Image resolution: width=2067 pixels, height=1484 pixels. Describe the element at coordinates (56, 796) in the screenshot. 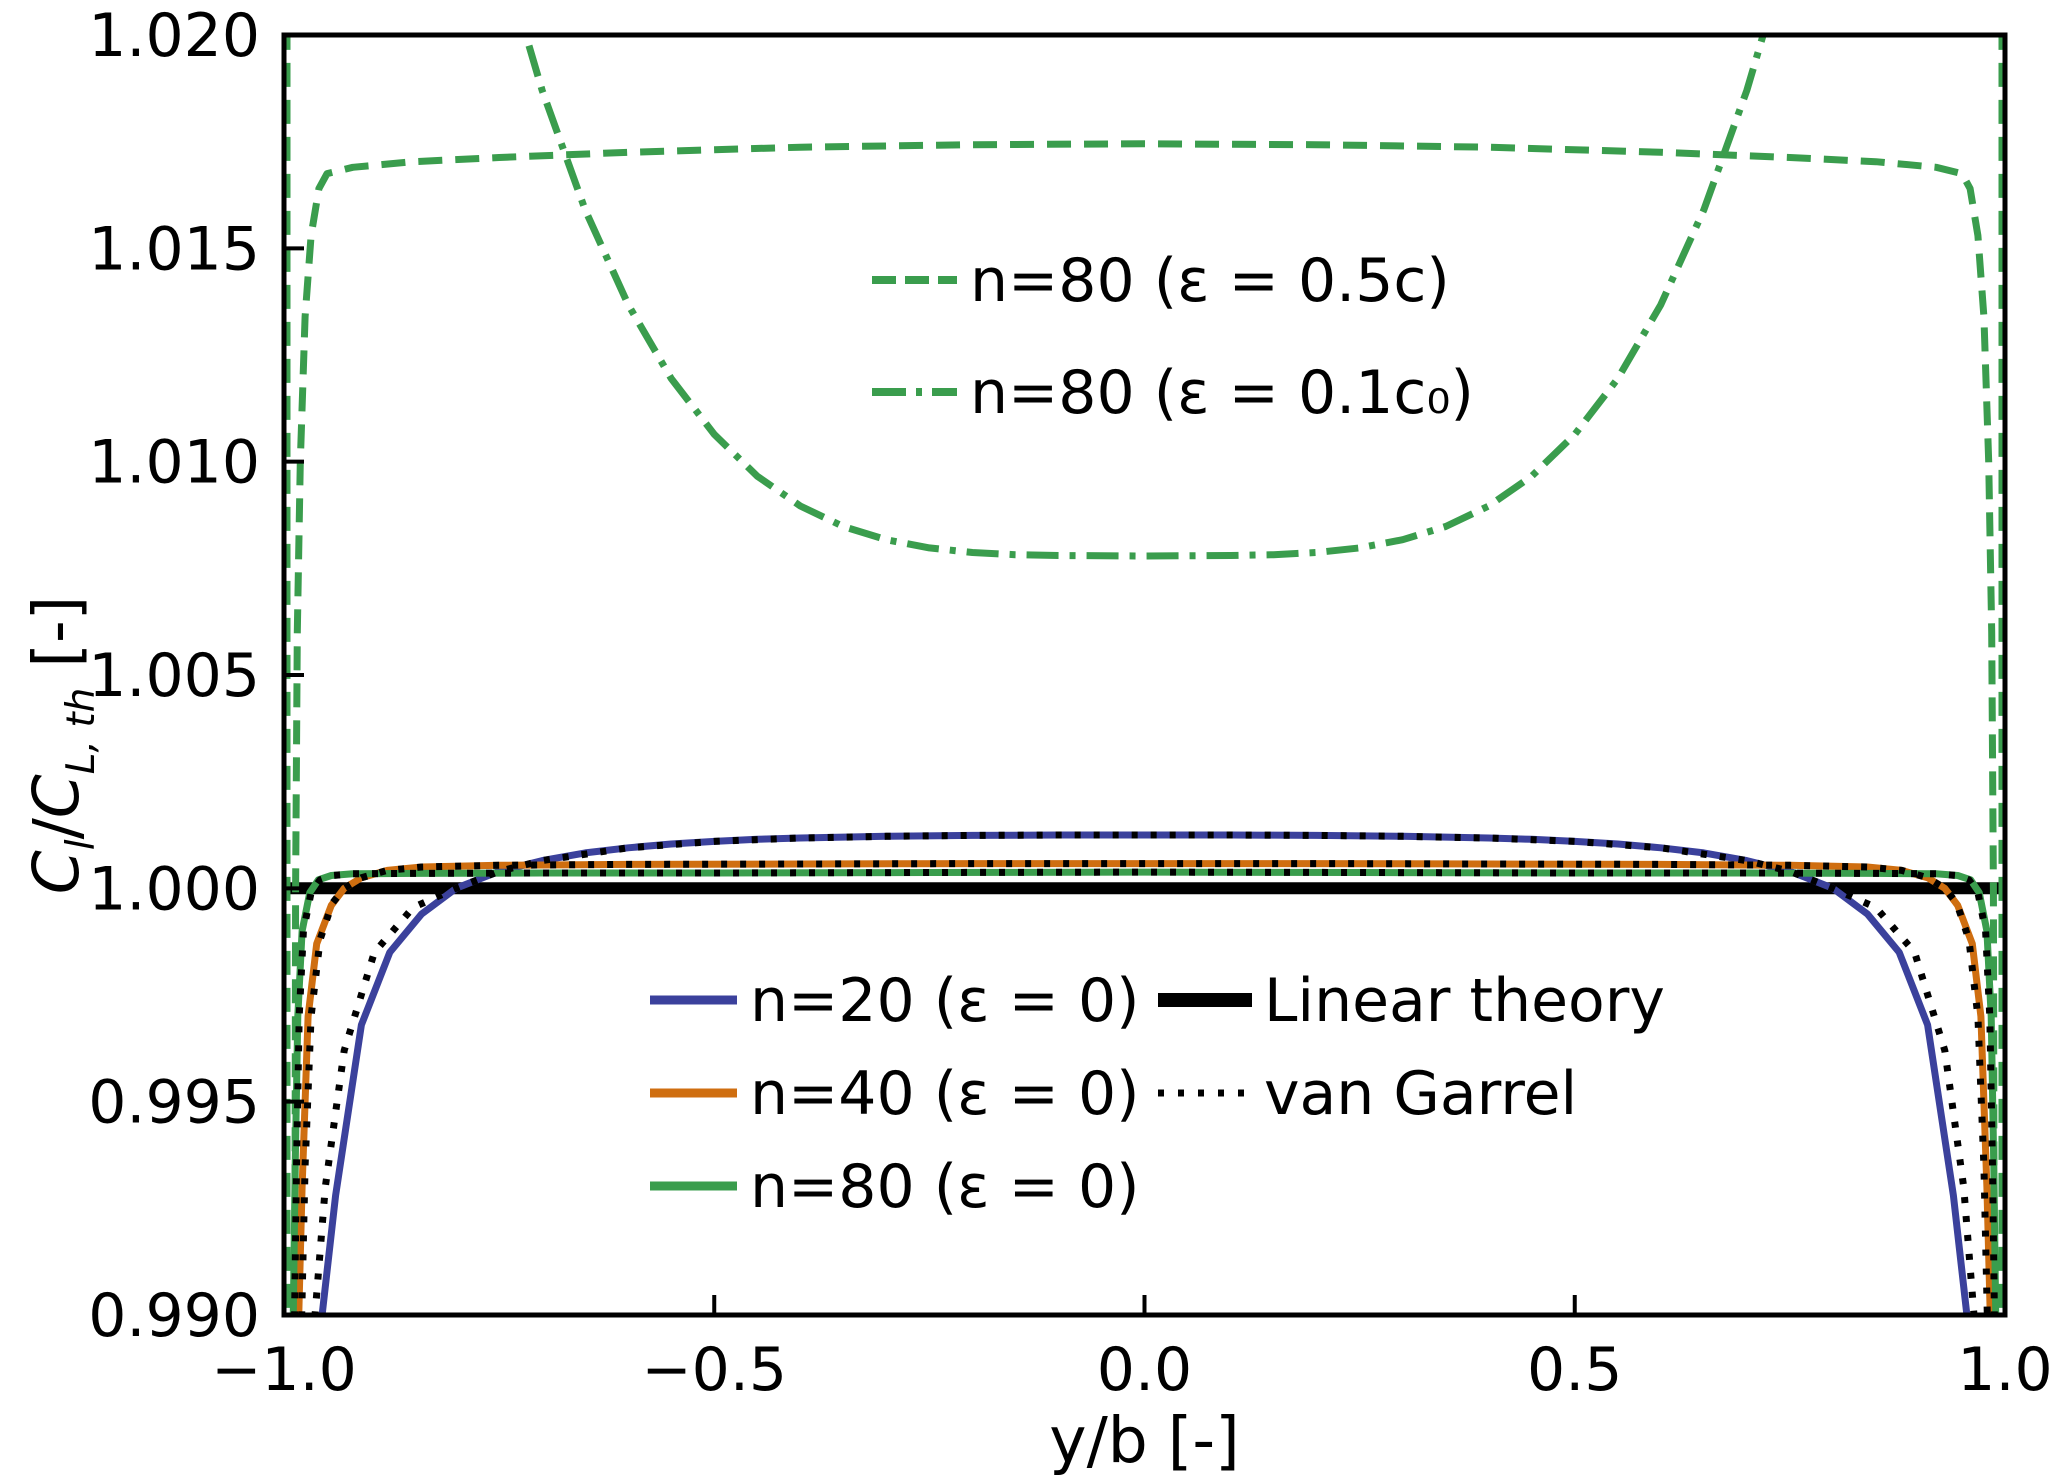

I see `y-axis-label-part-sym2: C` at that location.